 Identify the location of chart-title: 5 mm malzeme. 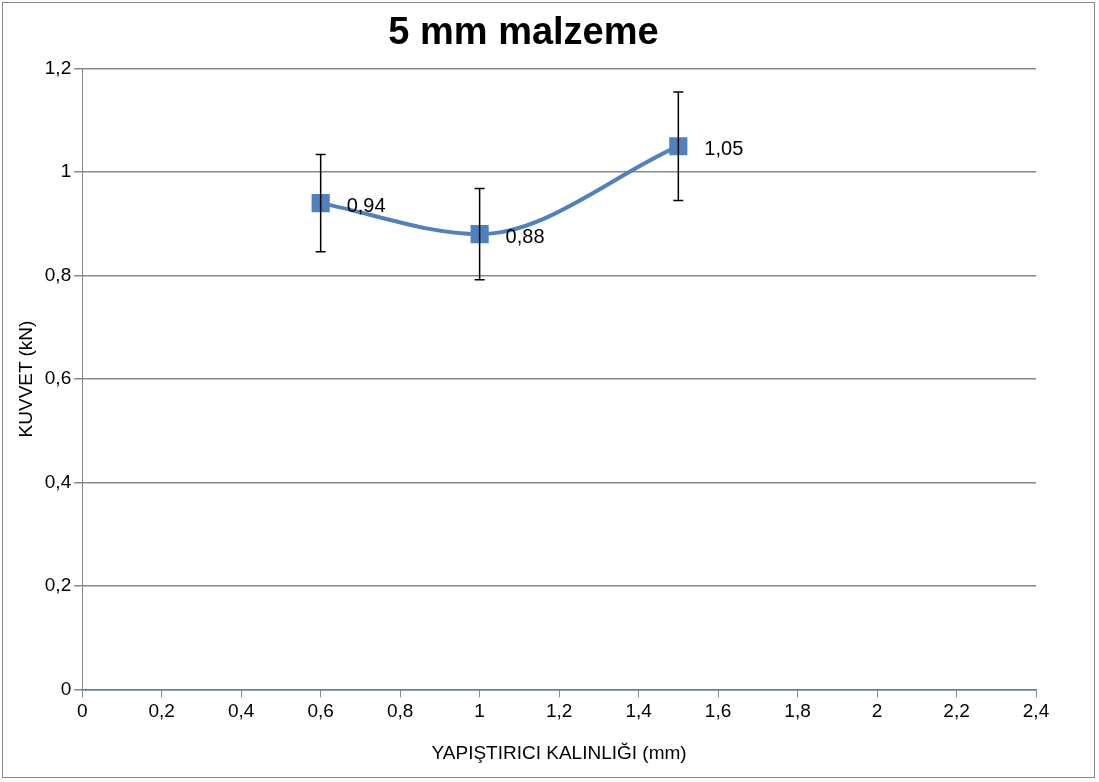
(523, 31).